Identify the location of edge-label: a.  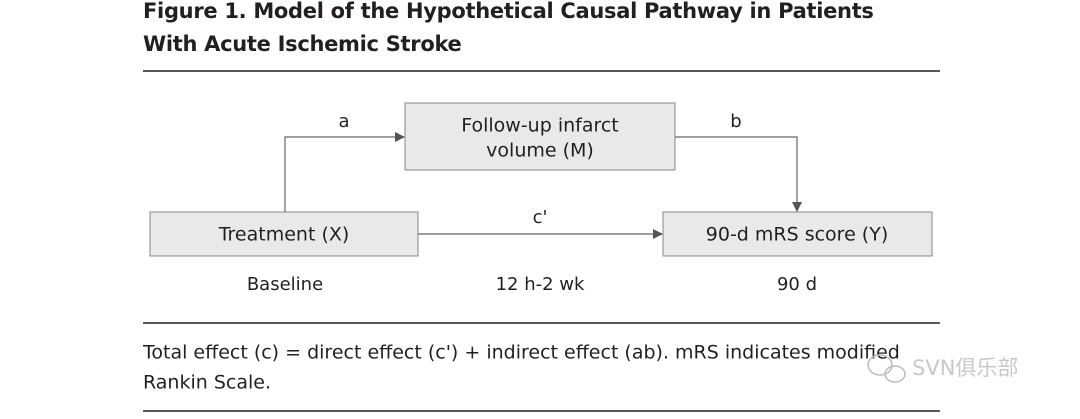
(343, 121).